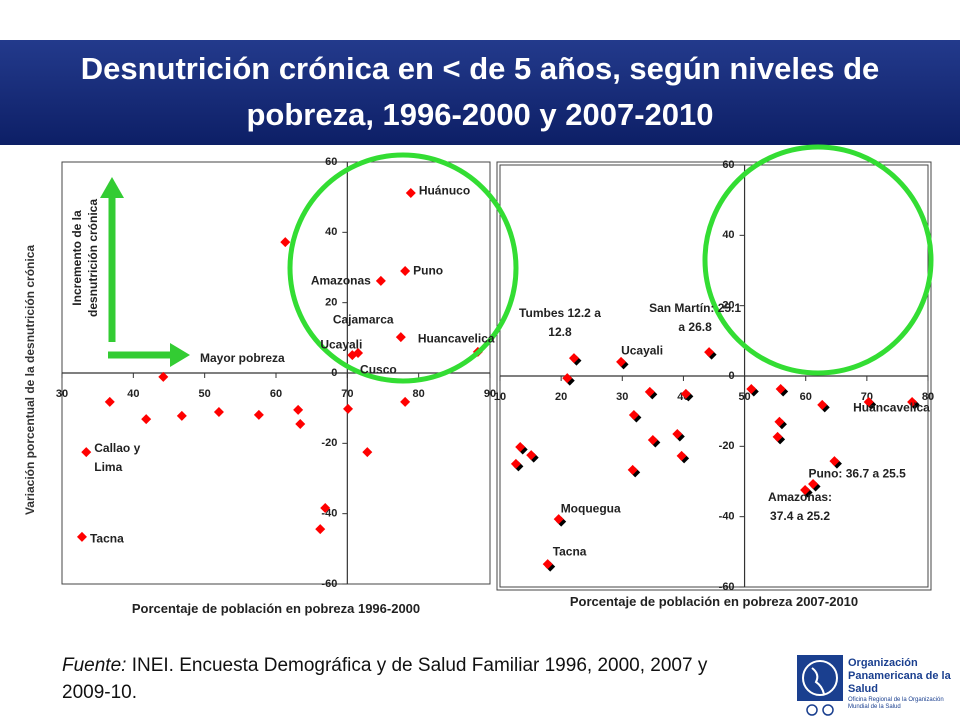 Image resolution: width=960 pixels, height=720 pixels. Describe the element at coordinates (727, 517) in the screenshot. I see `y-tick-label: -40` at that location.